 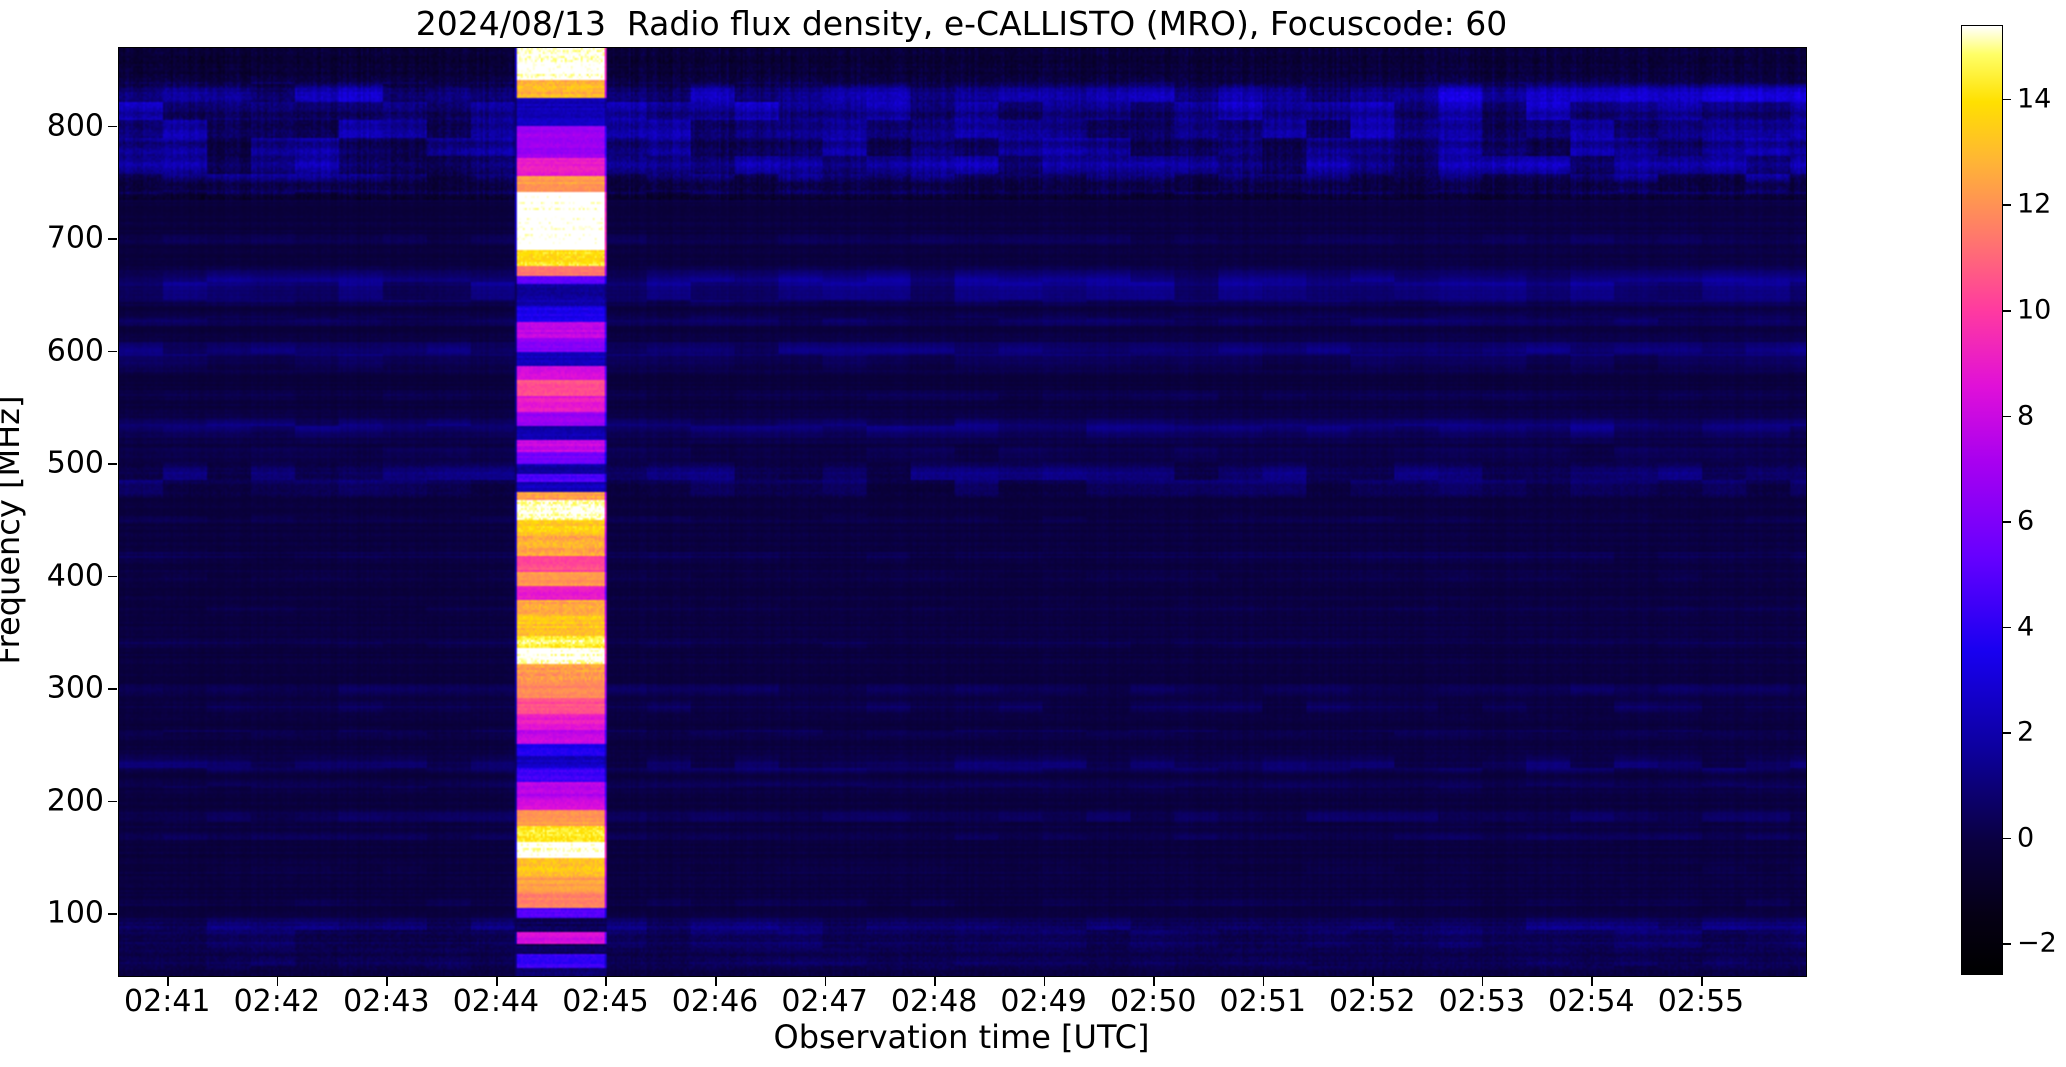 I want to click on colorbar-tick-label: 4, so click(x=2026, y=627).